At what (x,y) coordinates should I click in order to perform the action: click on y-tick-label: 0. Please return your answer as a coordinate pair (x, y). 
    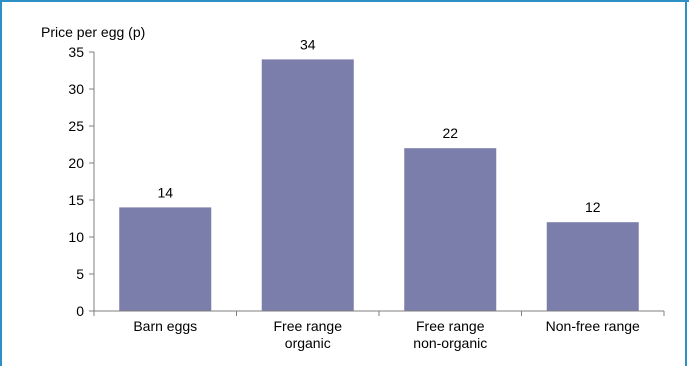
    Looking at the image, I should click on (80, 311).